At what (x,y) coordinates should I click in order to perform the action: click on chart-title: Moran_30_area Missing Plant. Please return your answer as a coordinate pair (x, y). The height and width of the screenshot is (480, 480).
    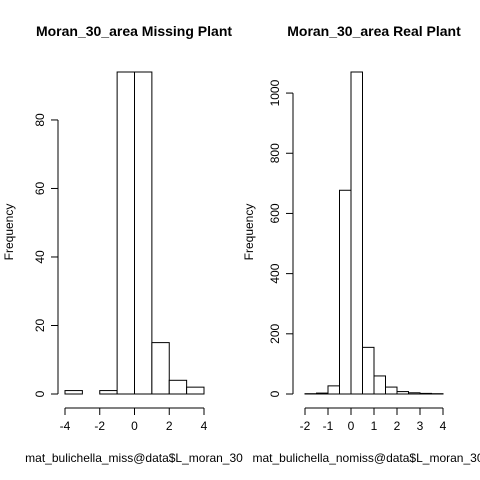
    Looking at the image, I should click on (134, 31).